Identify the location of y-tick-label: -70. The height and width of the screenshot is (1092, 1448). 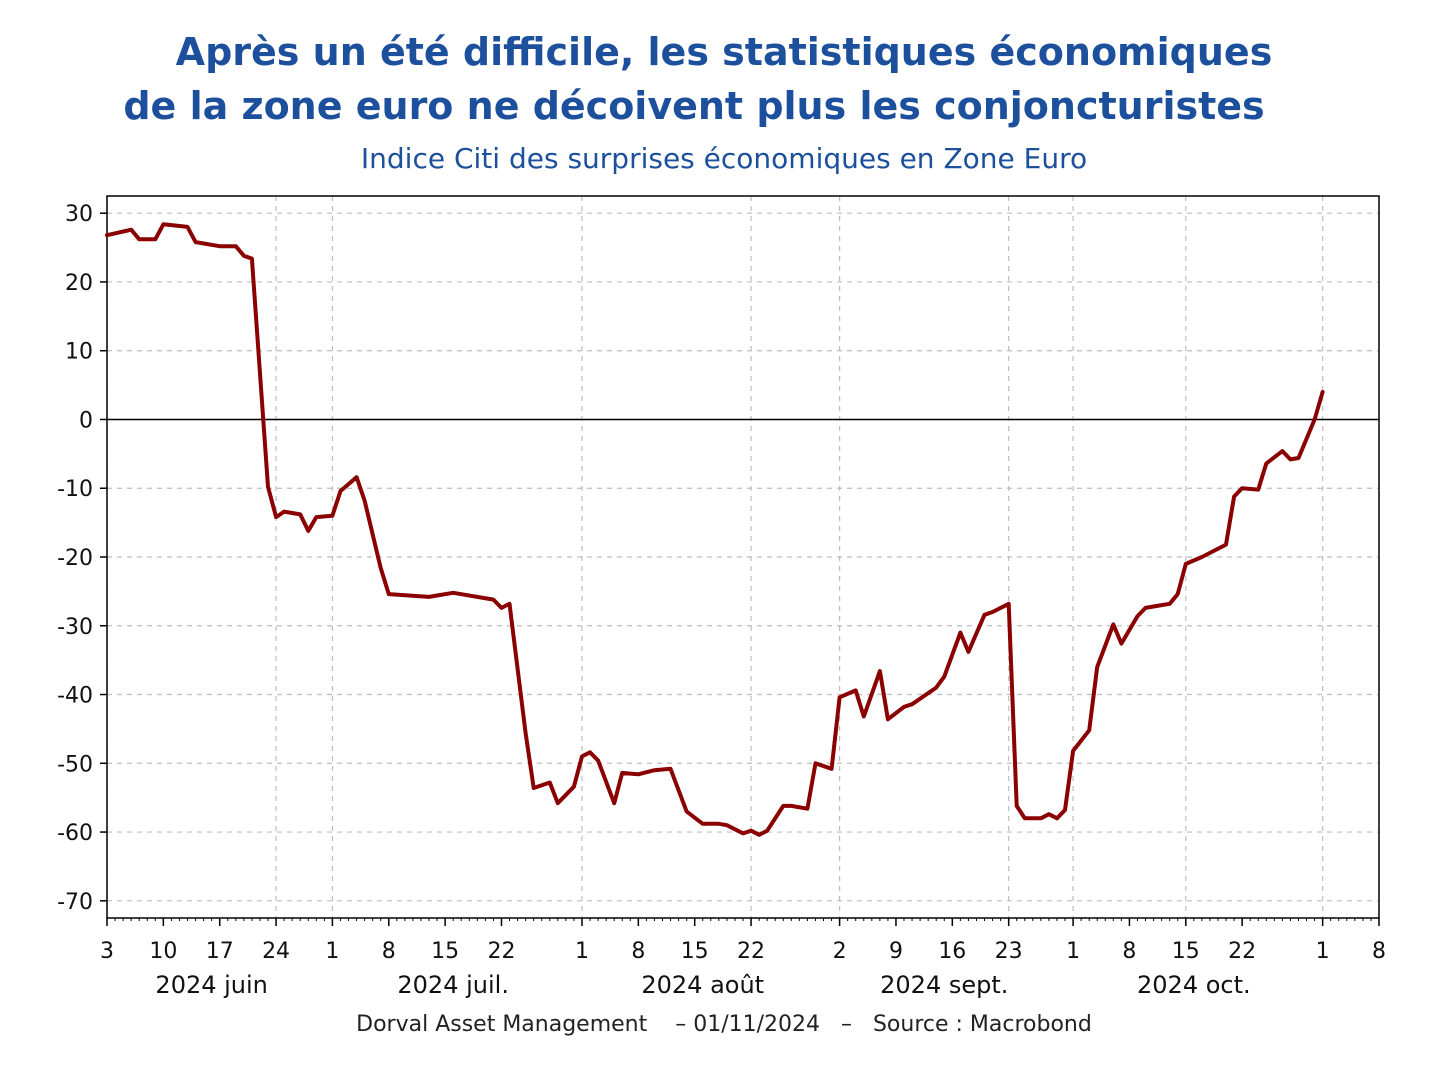
(75, 902).